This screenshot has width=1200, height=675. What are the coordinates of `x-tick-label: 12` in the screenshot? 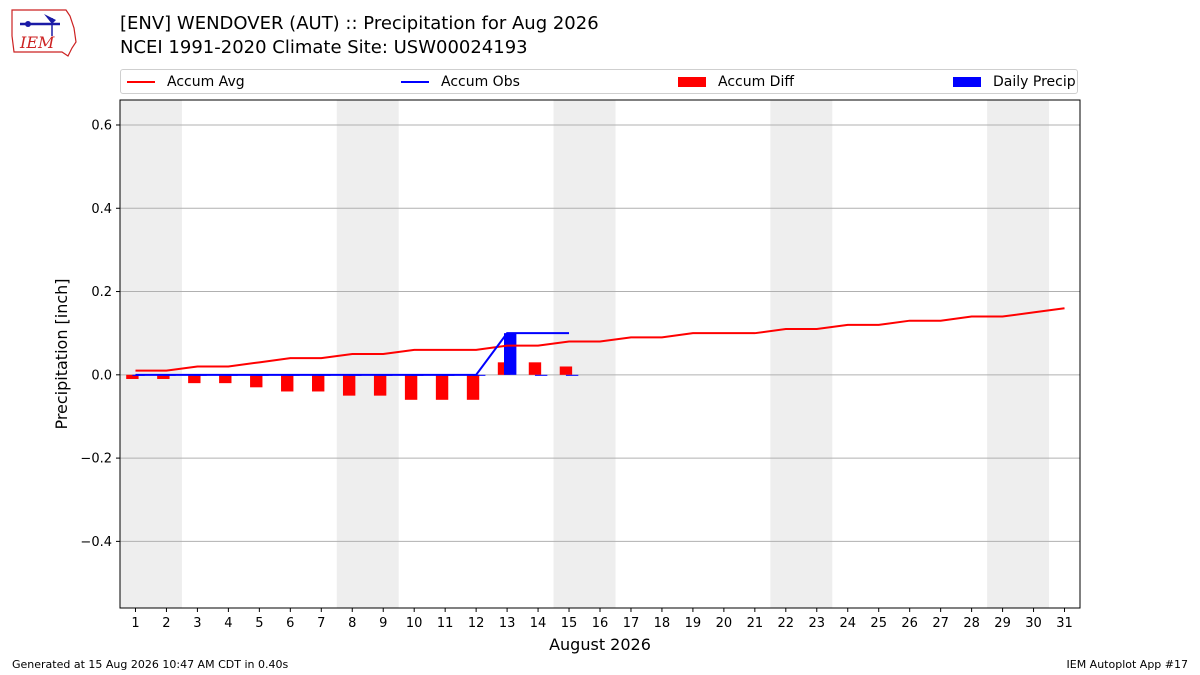 It's located at (476, 623).